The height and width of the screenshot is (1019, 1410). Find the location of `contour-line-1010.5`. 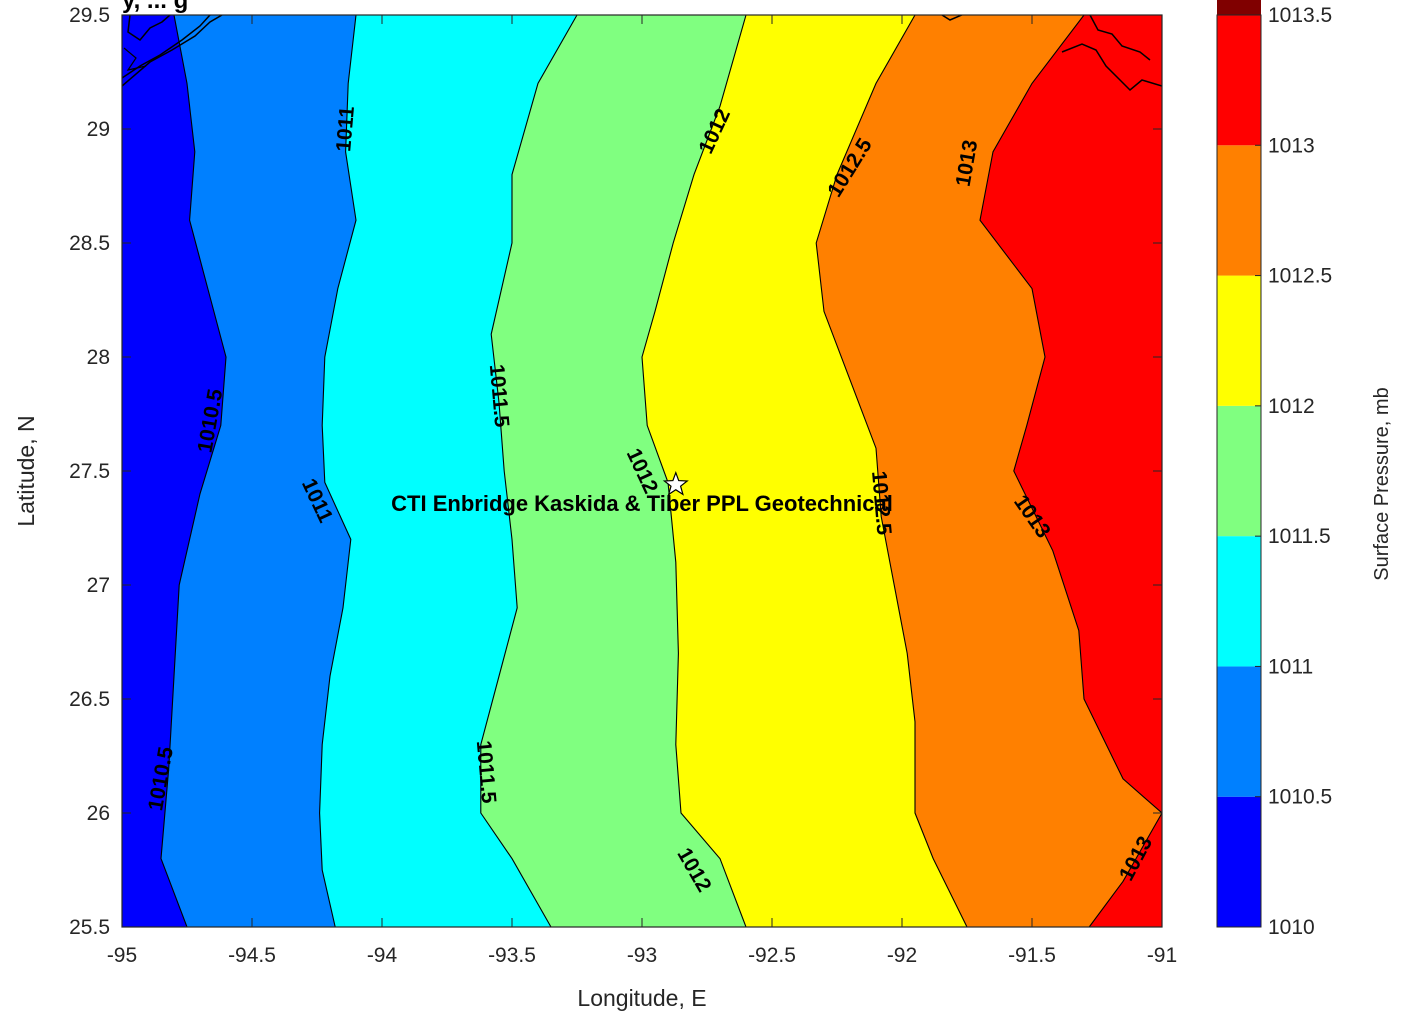

contour-line-1010.5 is located at coordinates (193, 471).